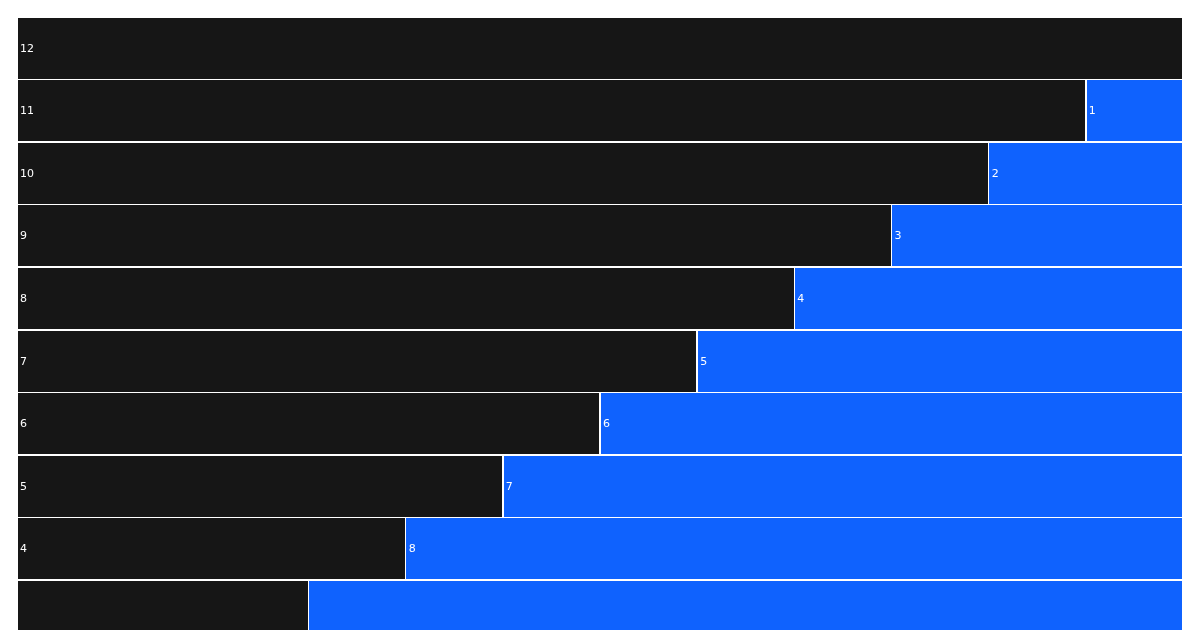  I want to click on data-label: 10, so click(27, 173).